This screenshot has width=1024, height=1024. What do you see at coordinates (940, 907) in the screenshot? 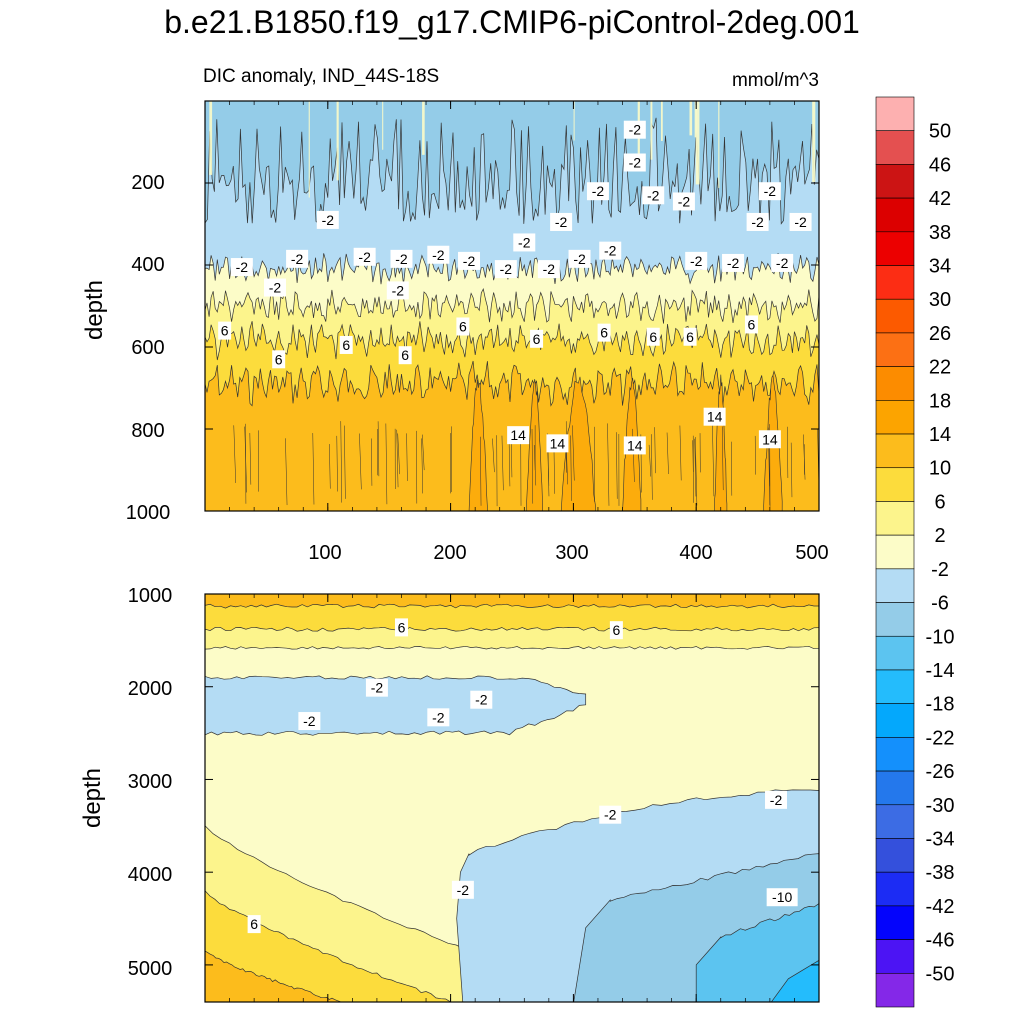
I see `colorbar-label: -42` at bounding box center [940, 907].